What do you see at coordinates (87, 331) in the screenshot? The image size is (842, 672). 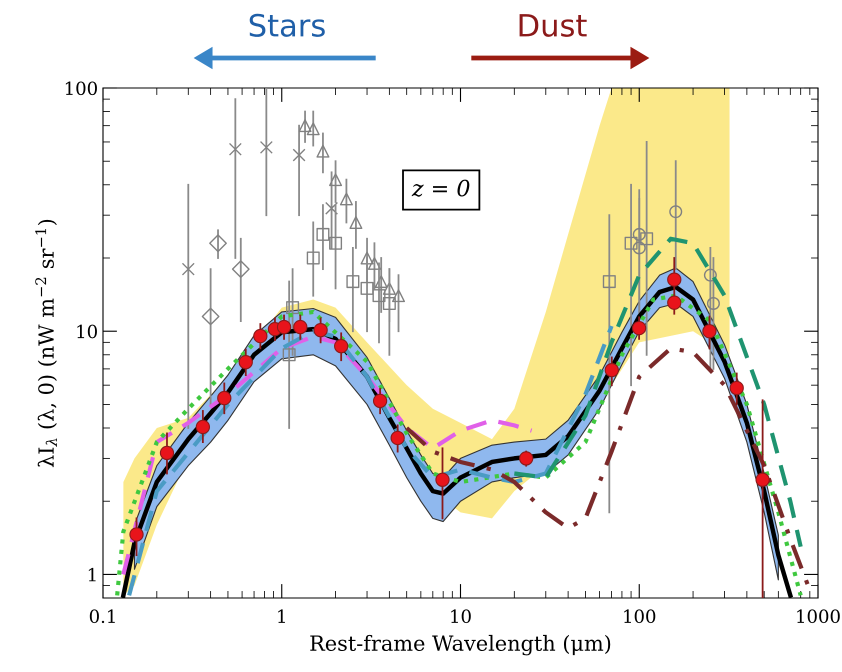 I see `y-tick-label: 10` at bounding box center [87, 331].